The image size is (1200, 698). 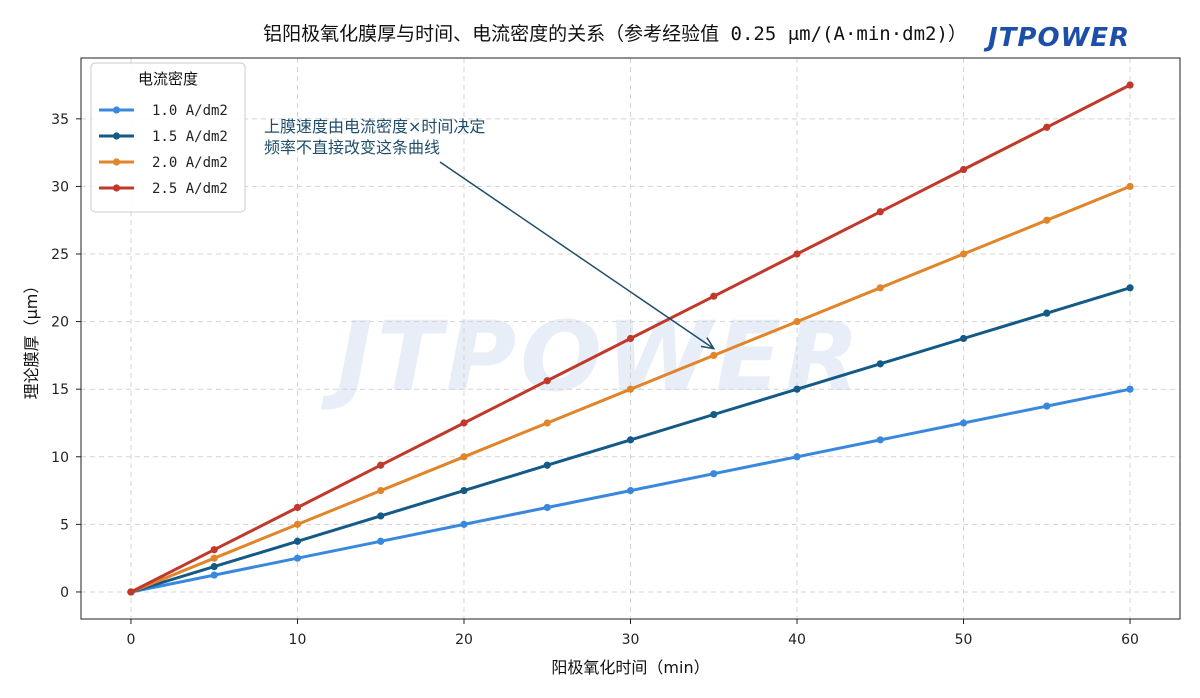 What do you see at coordinates (631, 640) in the screenshot?
I see `x-tick-label: 30` at bounding box center [631, 640].